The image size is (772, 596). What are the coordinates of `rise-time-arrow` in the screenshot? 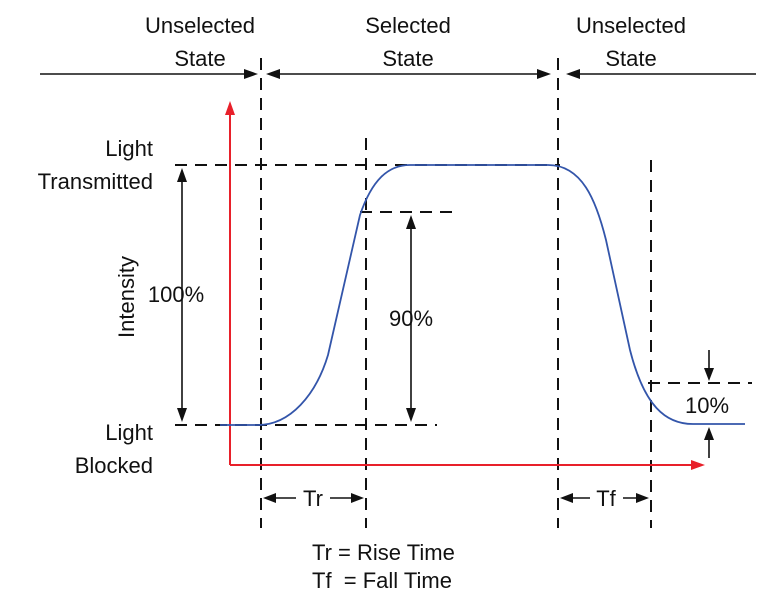 It's located at (313, 498).